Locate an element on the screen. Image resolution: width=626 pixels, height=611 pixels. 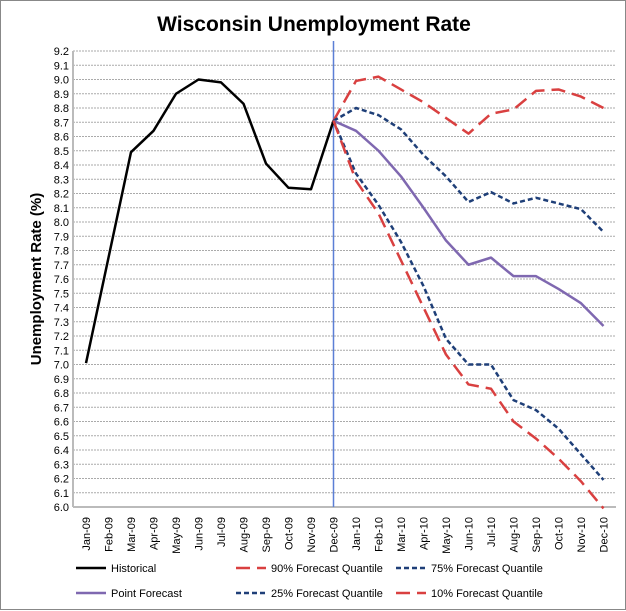
x-tick-label: Jan-09 is located at coordinates (87, 534).